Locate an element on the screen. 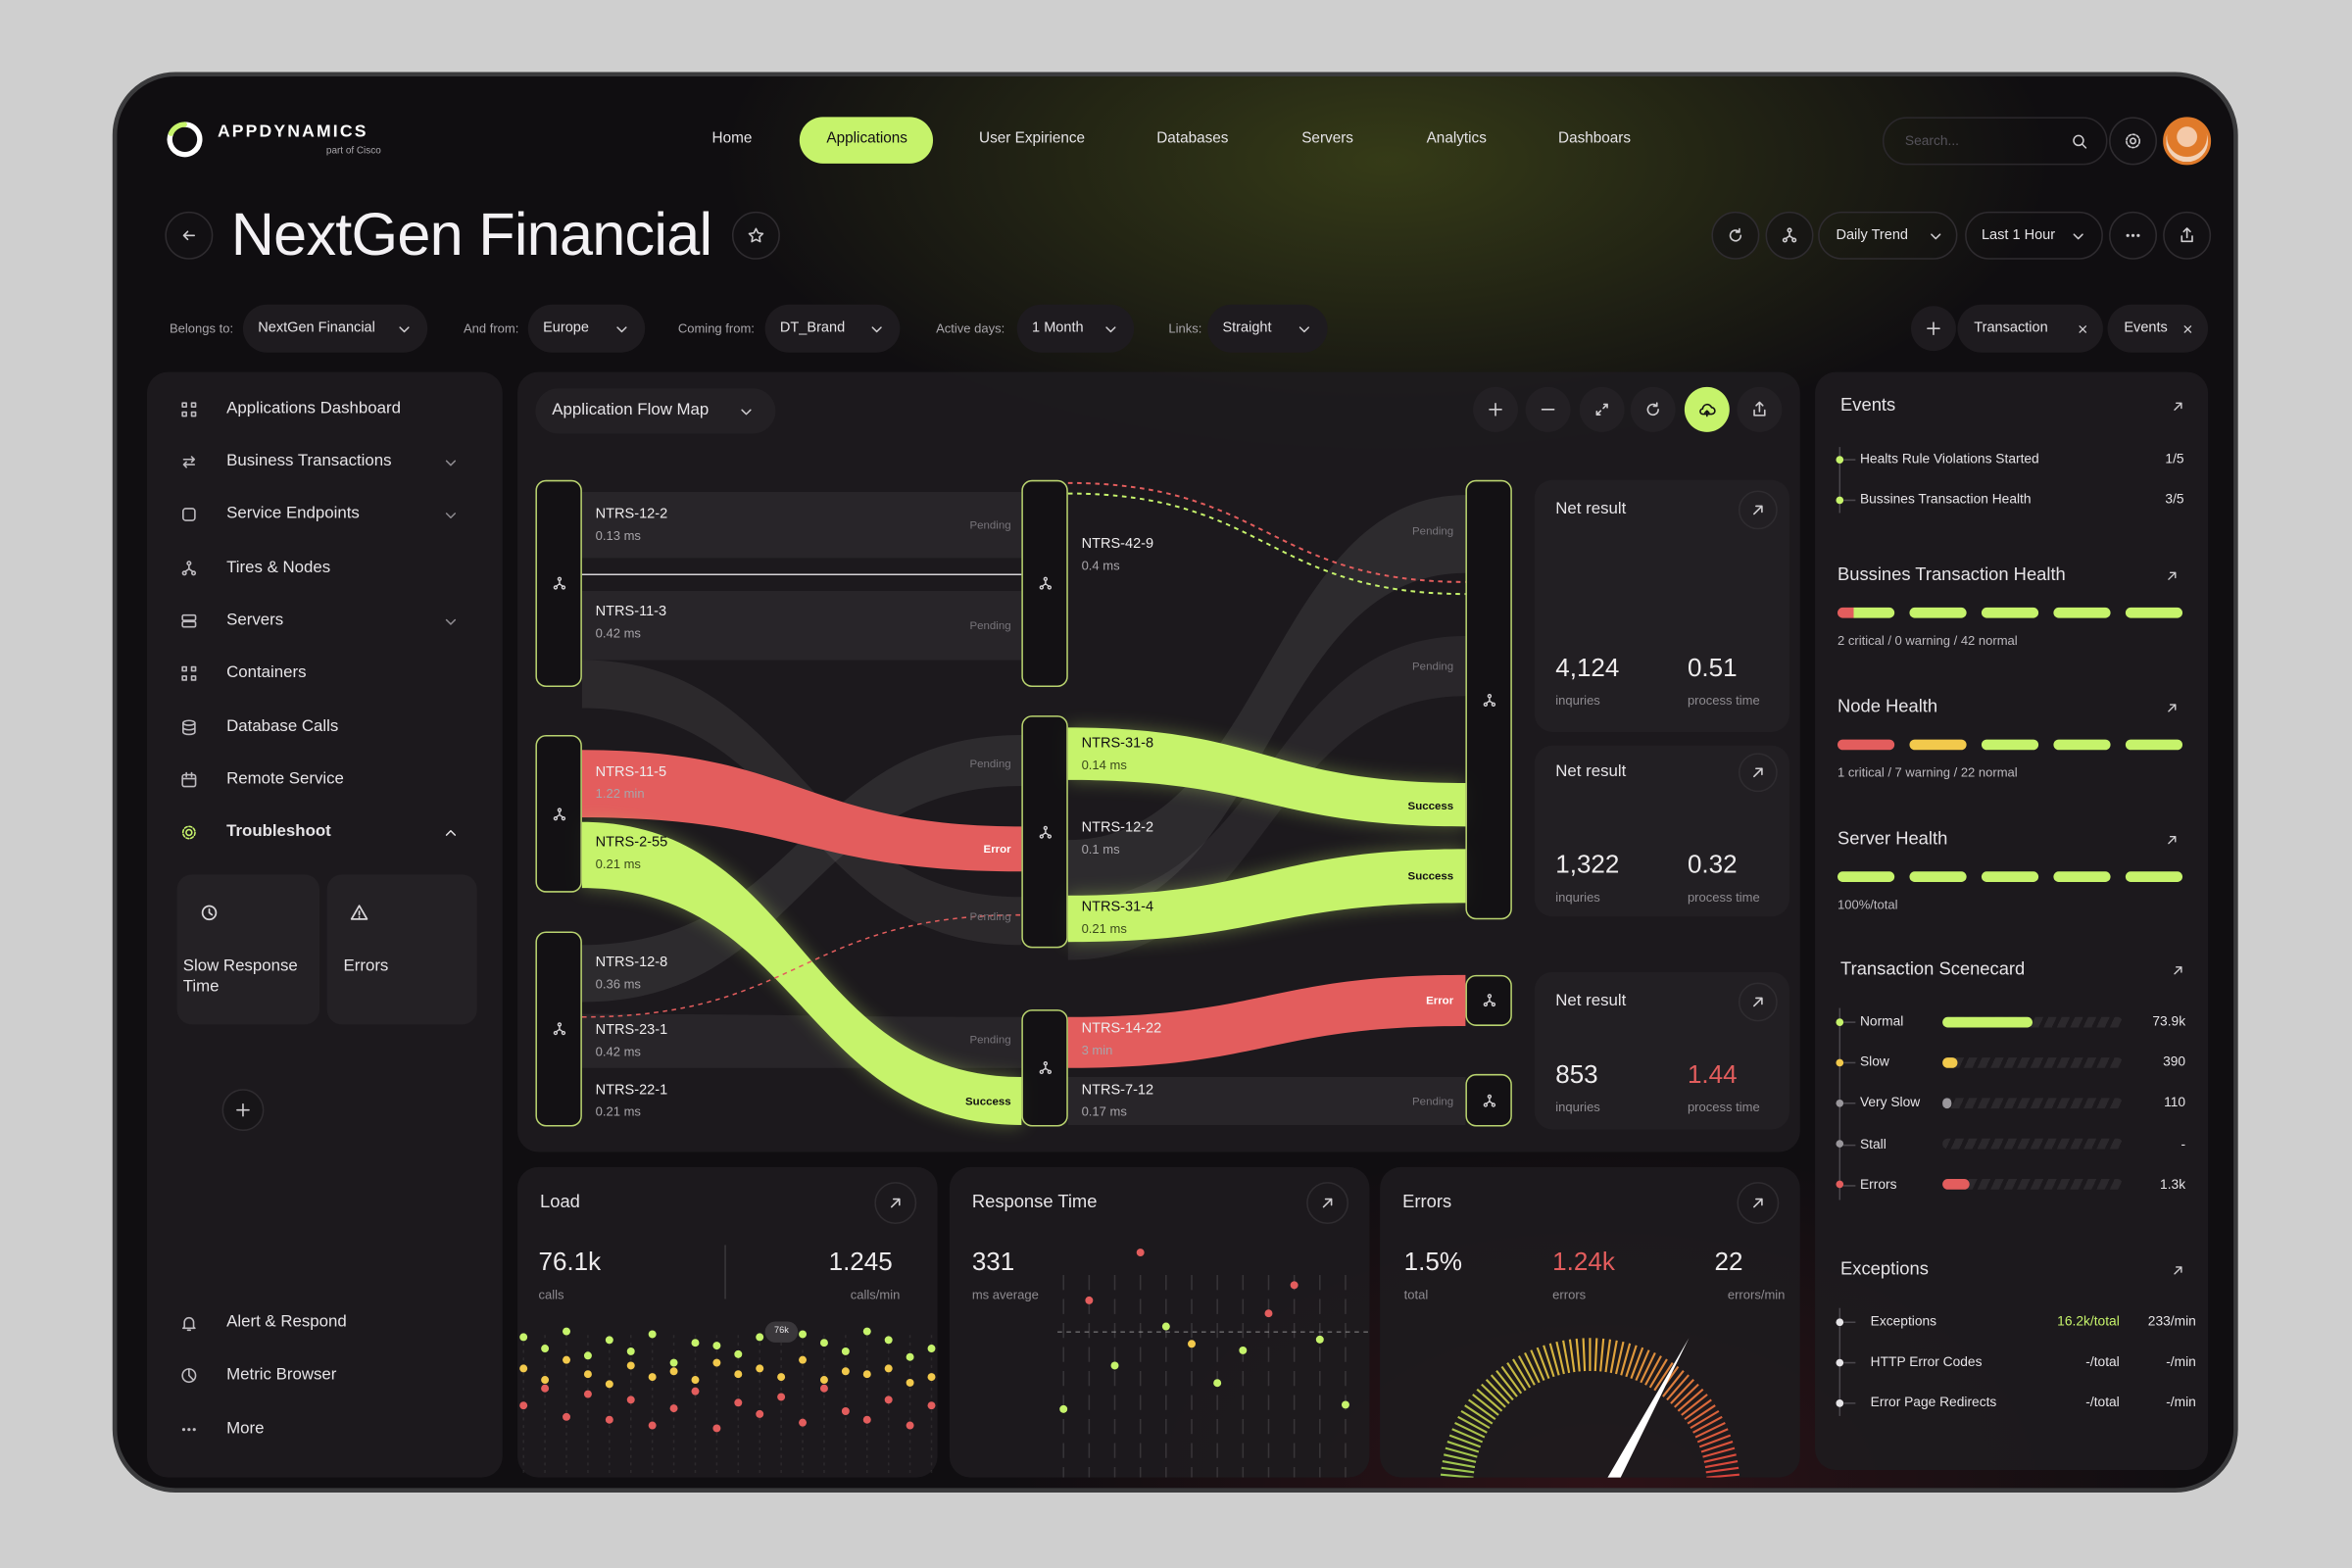  fit-view-button is located at coordinates (1602, 409).